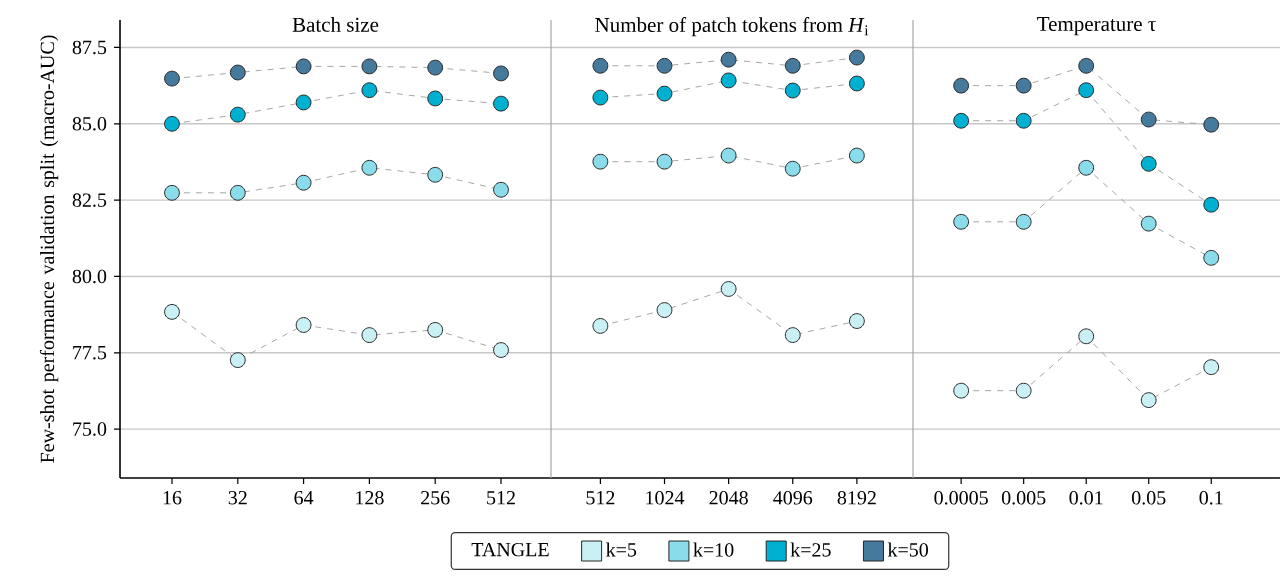 This screenshot has height=582, width=1280. Describe the element at coordinates (907, 549) in the screenshot. I see `legend-label: k=50` at that location.